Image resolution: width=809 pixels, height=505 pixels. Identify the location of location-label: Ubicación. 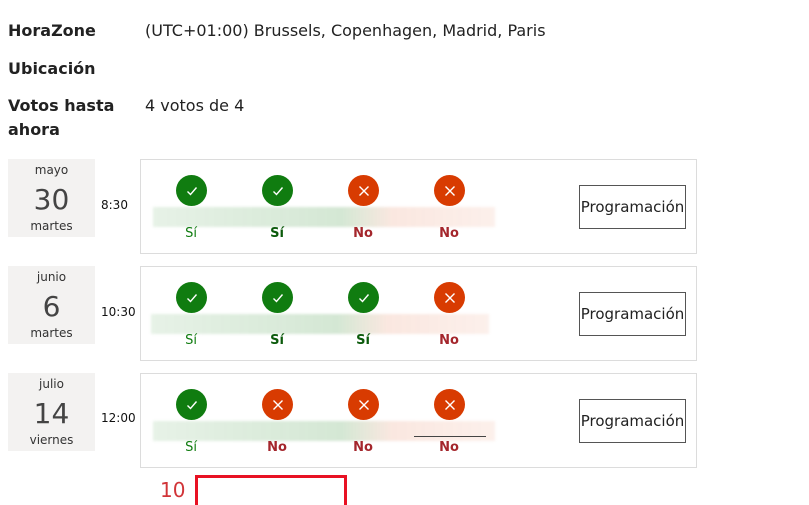
(52, 68).